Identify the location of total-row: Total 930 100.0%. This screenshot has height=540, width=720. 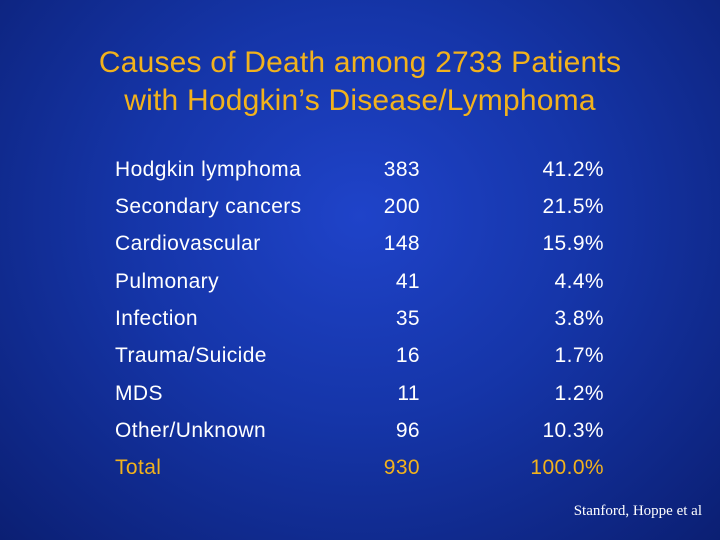
(360, 468).